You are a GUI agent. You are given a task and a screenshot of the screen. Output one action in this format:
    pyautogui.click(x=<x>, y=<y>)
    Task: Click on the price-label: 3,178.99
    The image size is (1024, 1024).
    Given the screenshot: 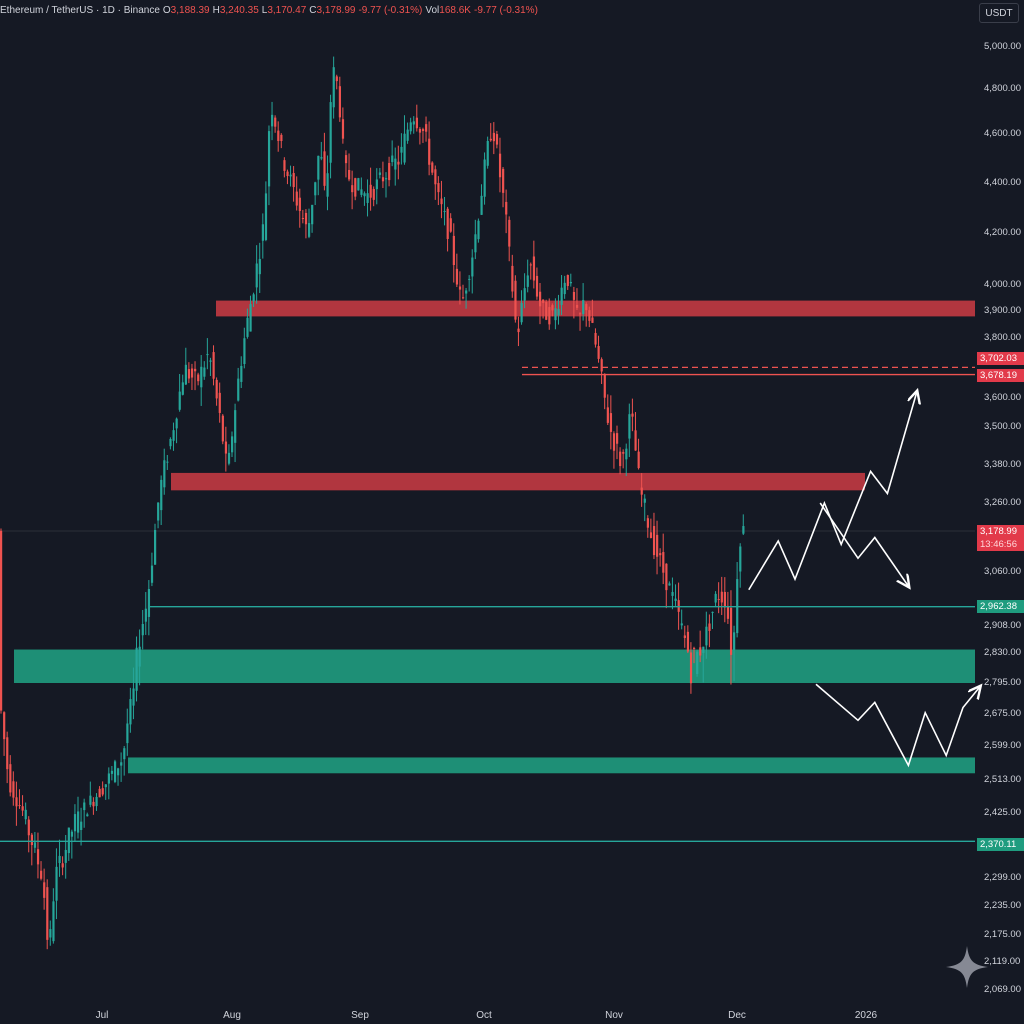 What is the action you would take?
    pyautogui.click(x=1000, y=531)
    